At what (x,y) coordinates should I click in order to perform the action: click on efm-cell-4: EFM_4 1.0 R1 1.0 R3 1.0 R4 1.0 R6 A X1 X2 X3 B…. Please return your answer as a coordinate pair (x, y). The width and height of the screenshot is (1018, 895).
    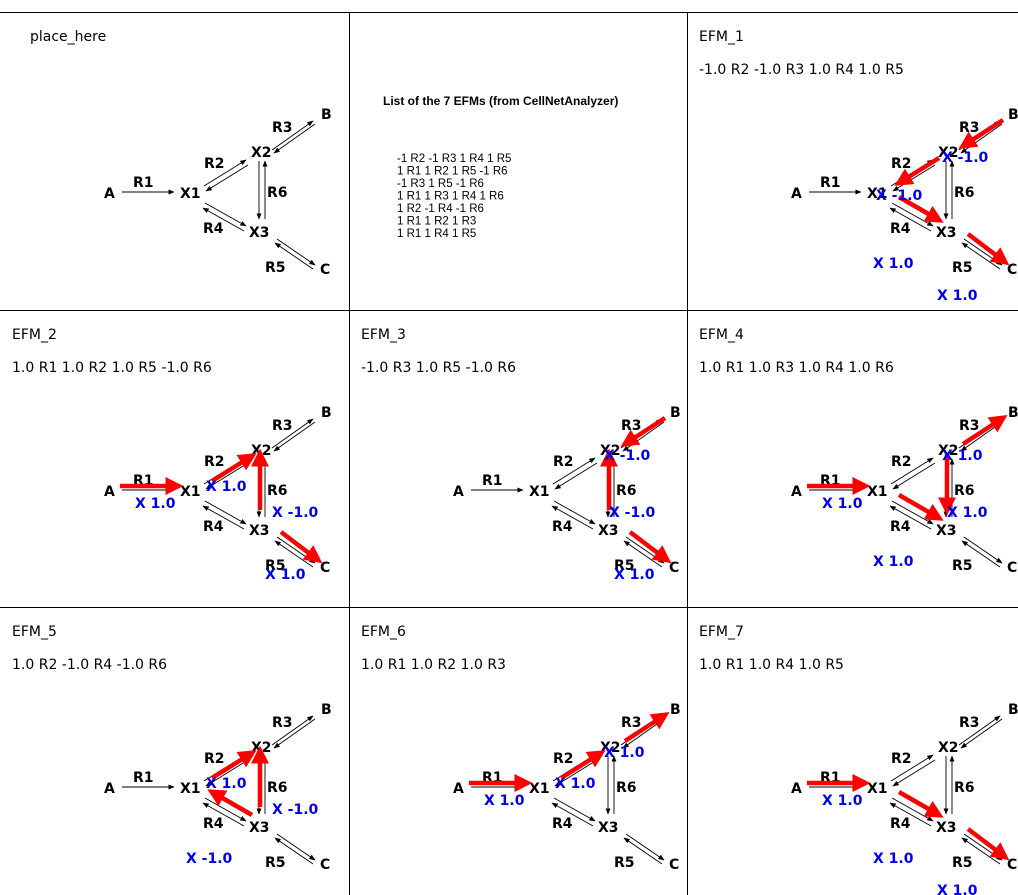
    Looking at the image, I should click on (858, 451).